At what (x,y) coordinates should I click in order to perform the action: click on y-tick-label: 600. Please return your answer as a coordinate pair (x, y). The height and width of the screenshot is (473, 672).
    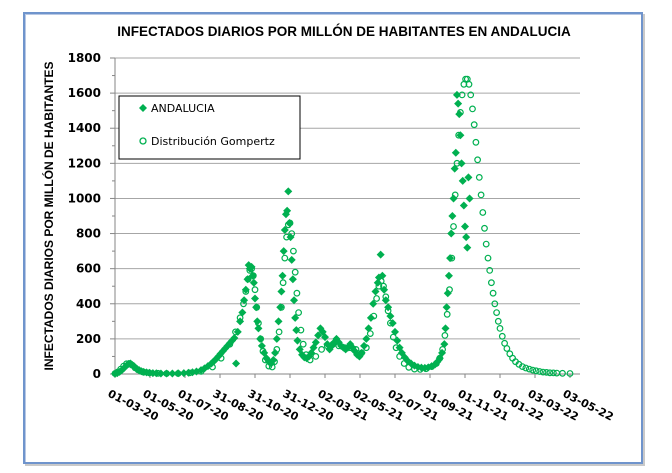
    Looking at the image, I should click on (88, 269).